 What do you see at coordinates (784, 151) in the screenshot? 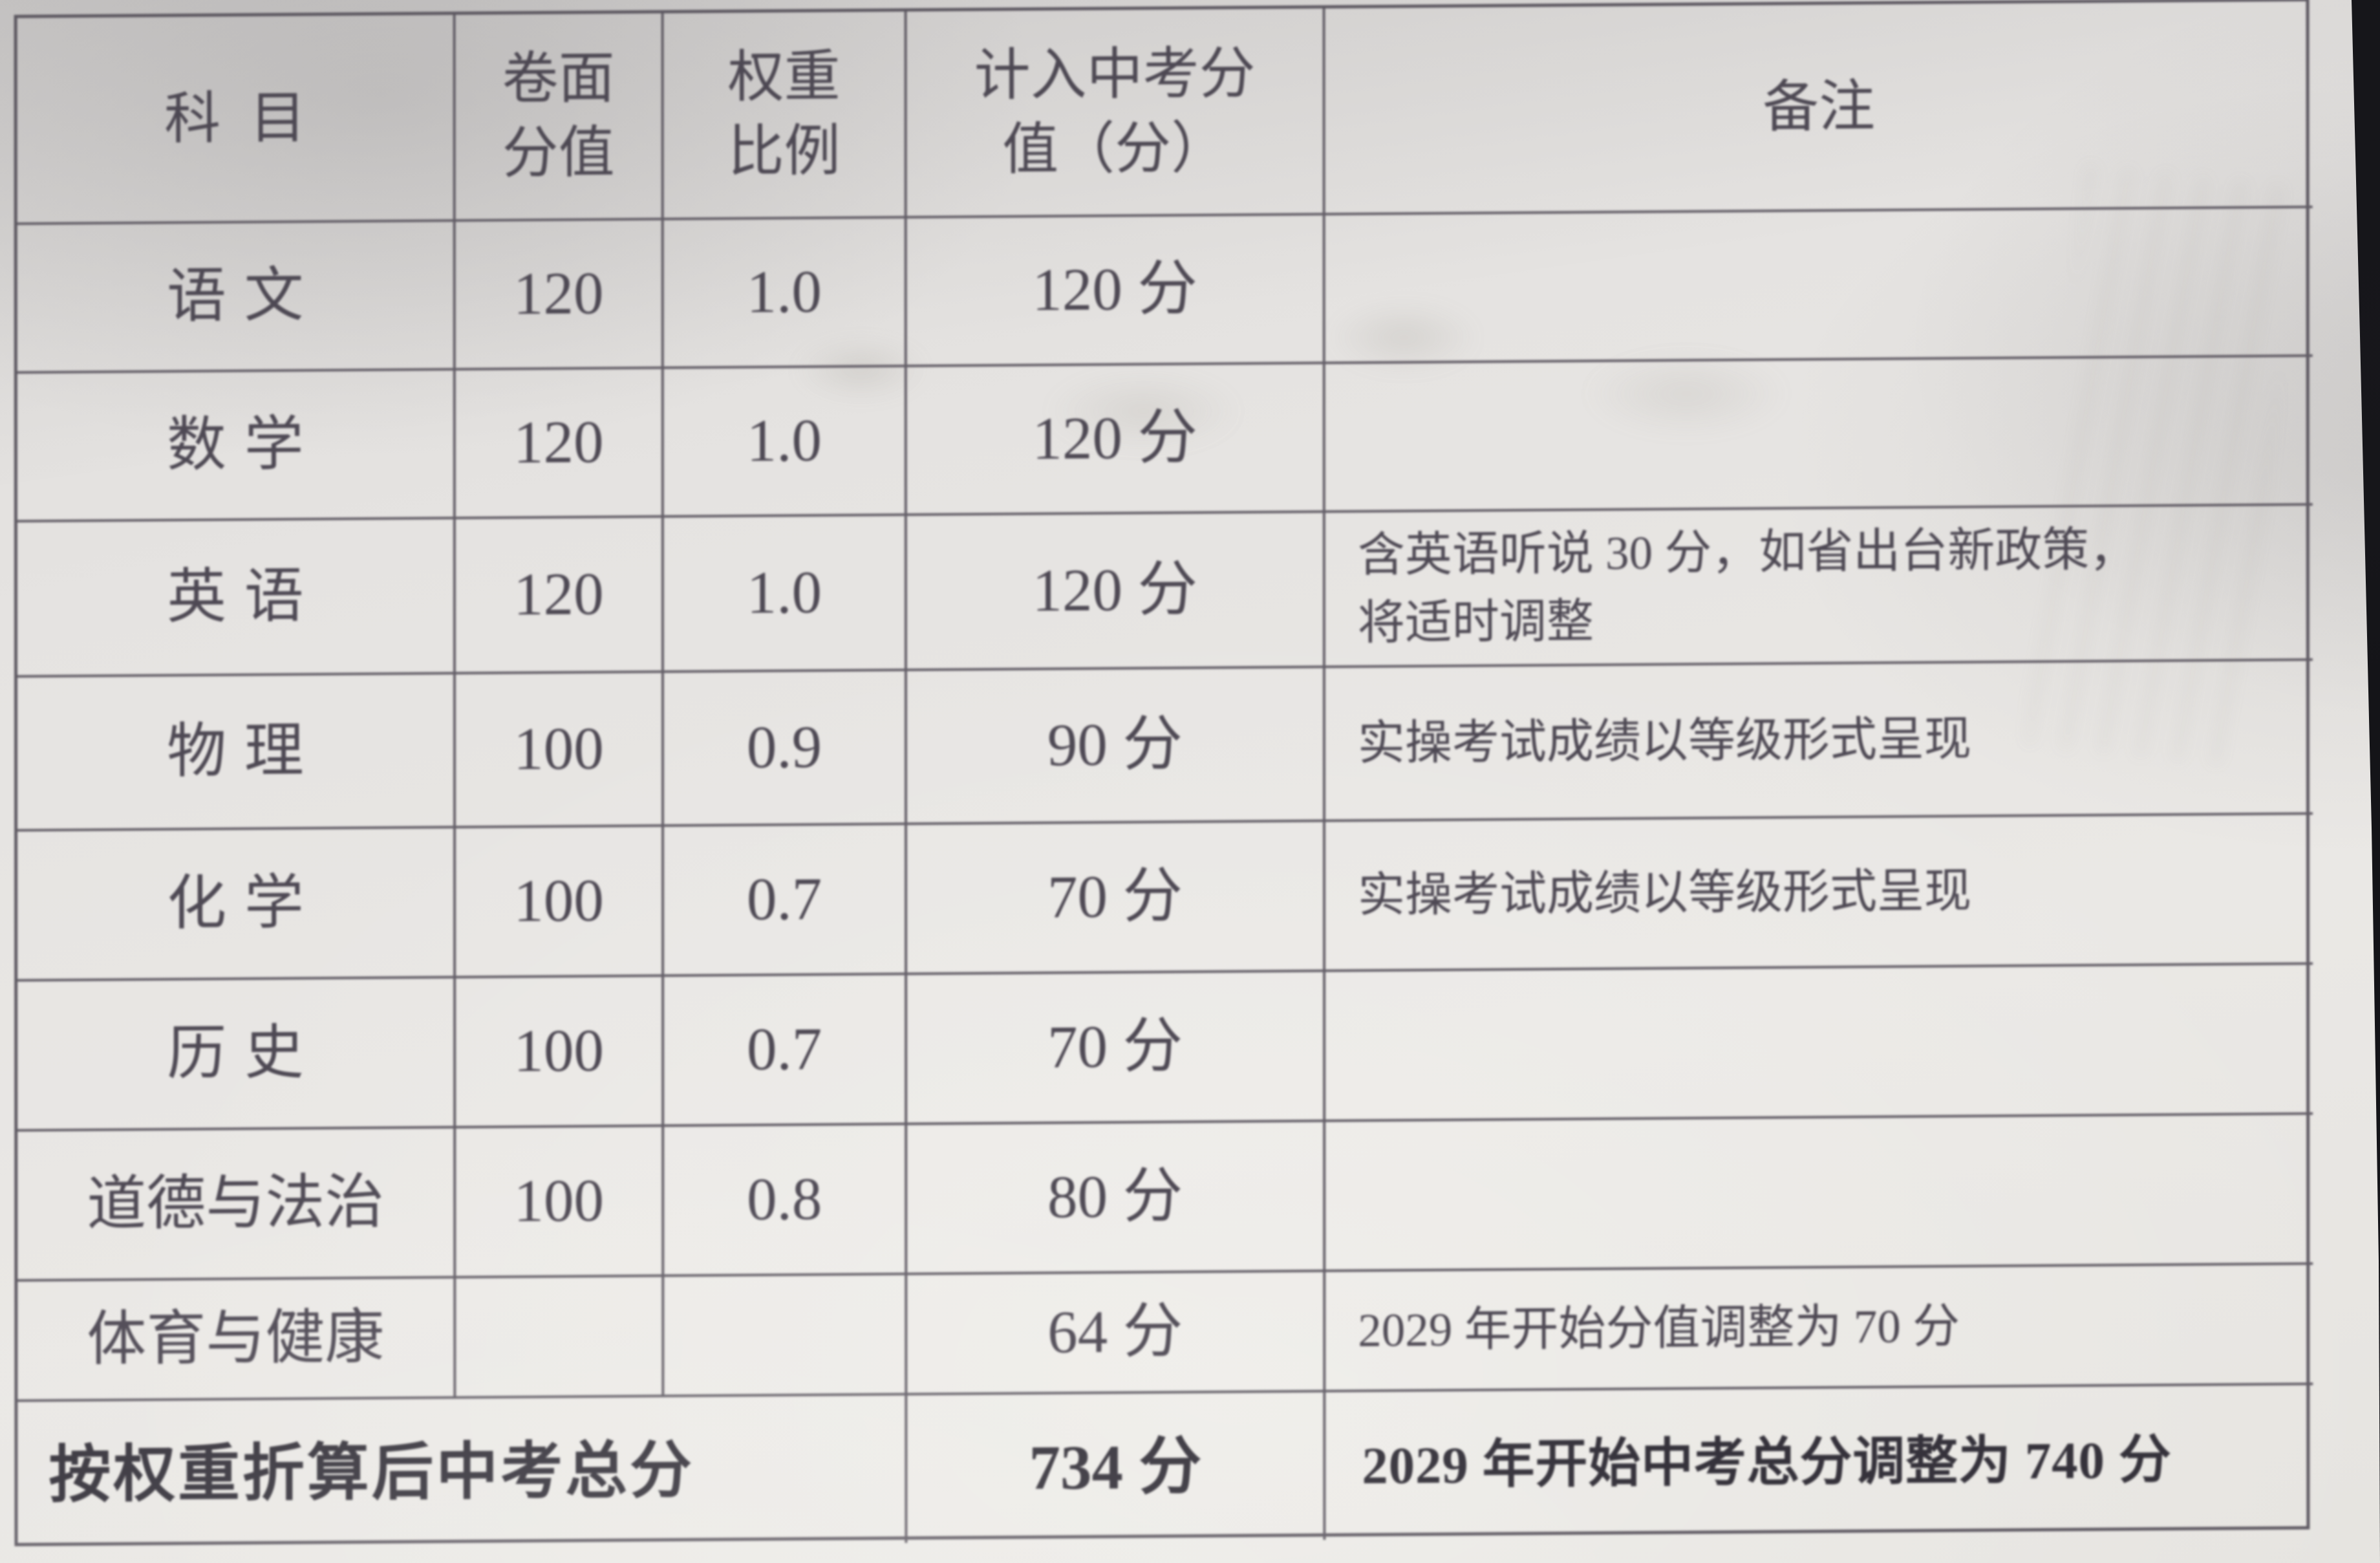
I see `header-text: 比例` at bounding box center [784, 151].